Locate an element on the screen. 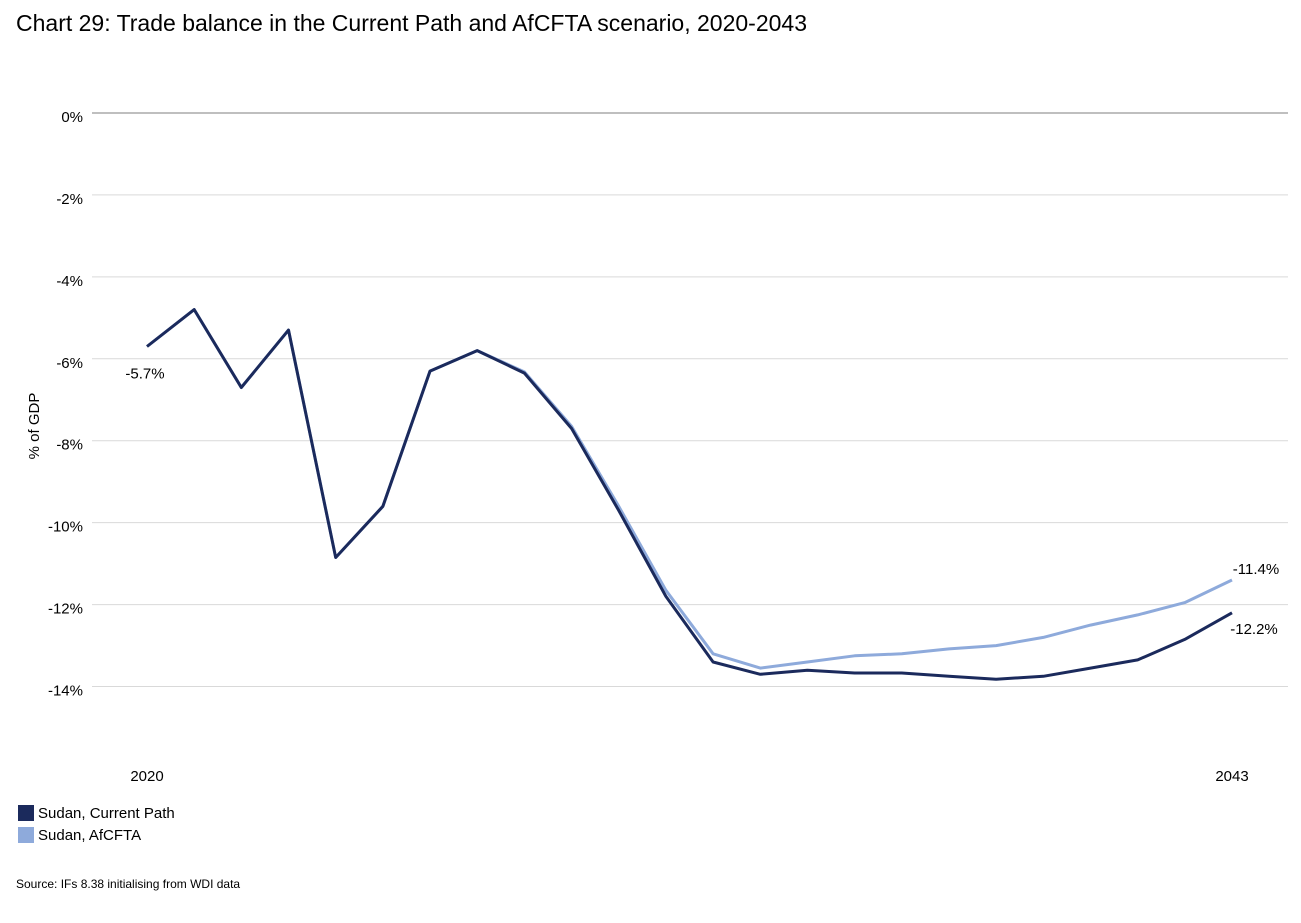 This screenshot has width=1301, height=923. data-label: -11.4% is located at coordinates (1256, 569).